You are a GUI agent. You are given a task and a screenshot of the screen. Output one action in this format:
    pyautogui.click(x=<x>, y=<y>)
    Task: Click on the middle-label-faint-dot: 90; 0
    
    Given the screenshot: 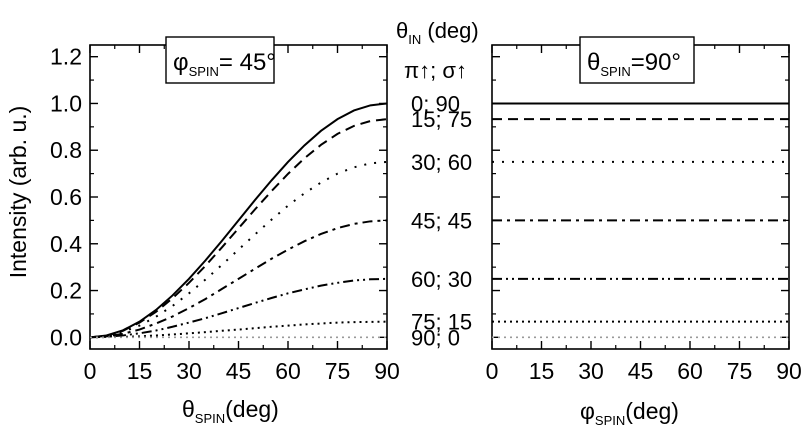 What is the action you would take?
    pyautogui.click(x=435, y=337)
    